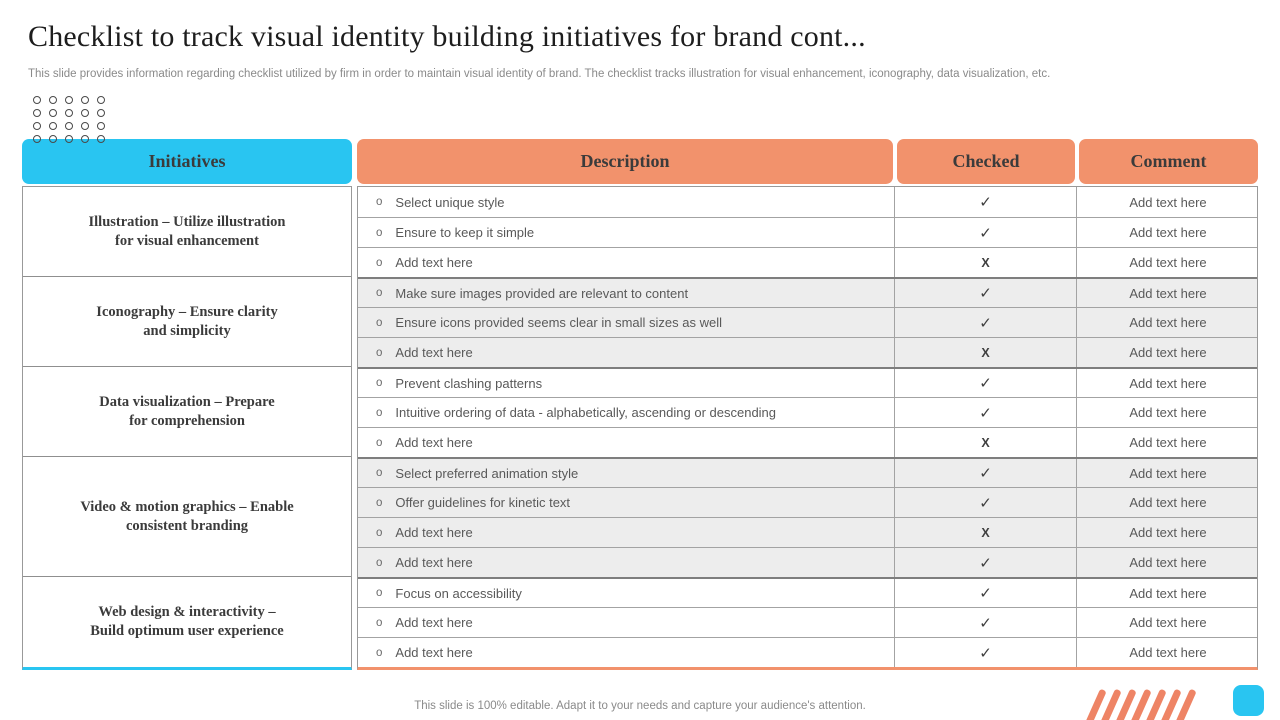  I want to click on description-text: Offer guidelines for kinetic text, so click(483, 502).